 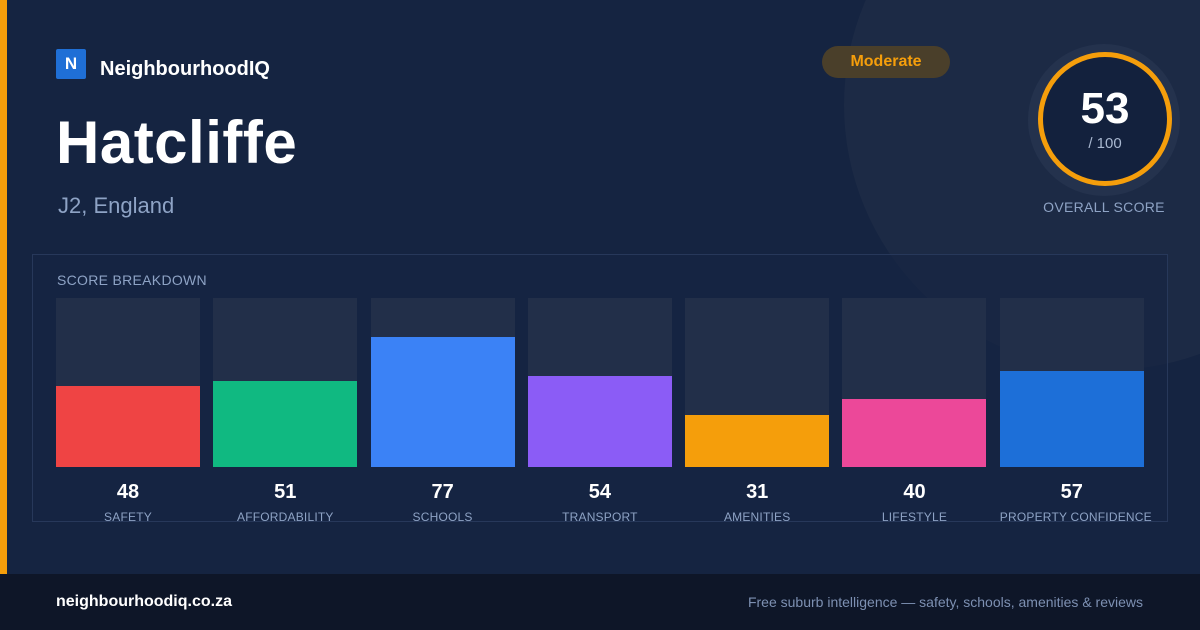 I want to click on accent-bar, so click(x=3, y=287).